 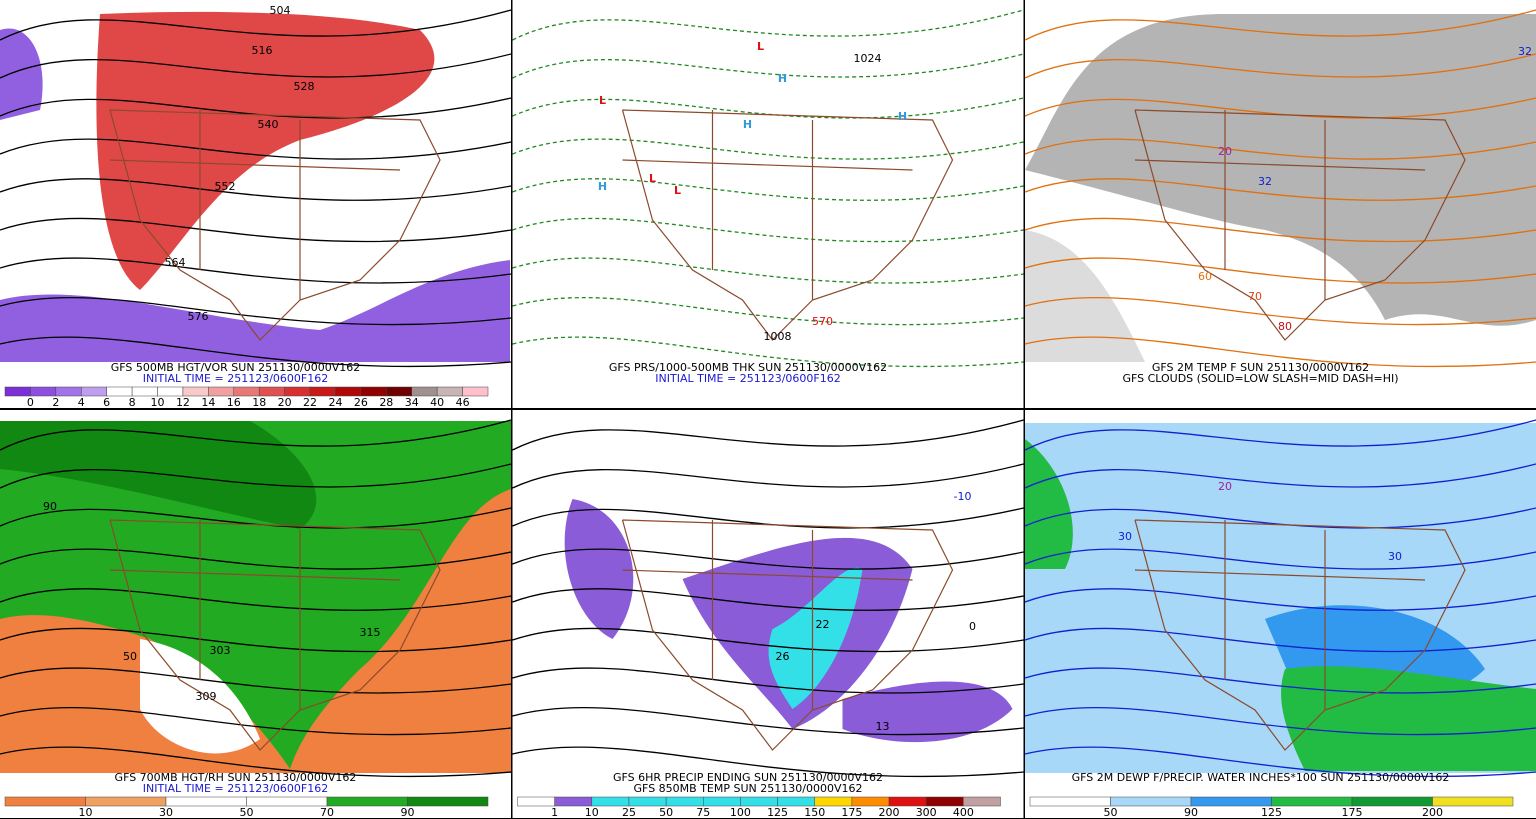 I want to click on map-label: 26, so click(x=783, y=656).